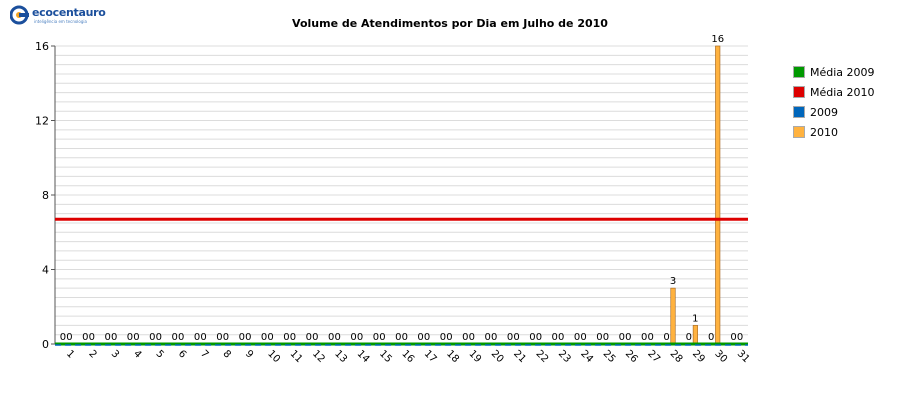 Image resolution: width=900 pixels, height=400 pixels. Describe the element at coordinates (564, 356) in the screenshot. I see `x-tick-label: 23` at that location.